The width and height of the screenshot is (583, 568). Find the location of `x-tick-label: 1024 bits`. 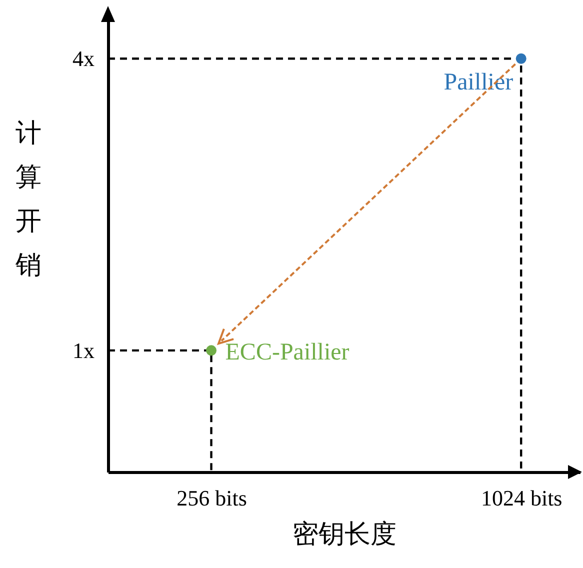

x-tick-label: 1024 bits is located at coordinates (521, 498).